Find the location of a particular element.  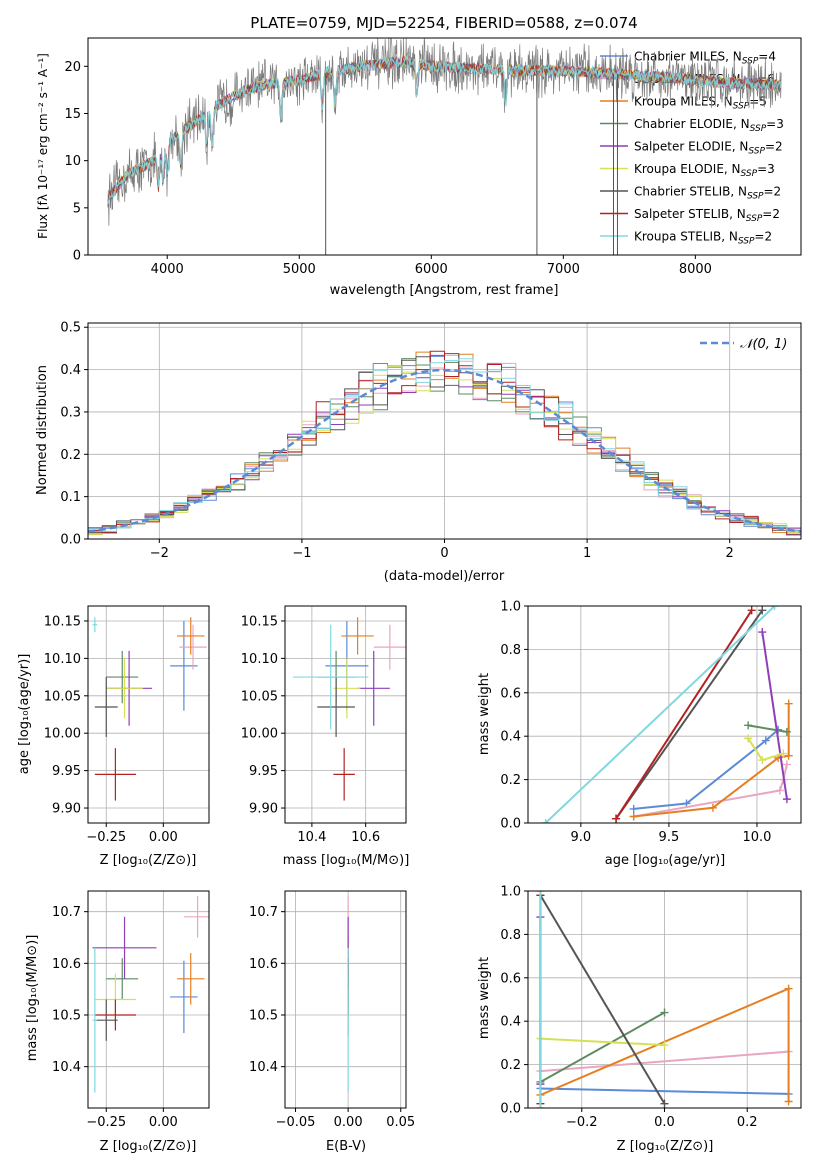

x-tick-label: 2 is located at coordinates (730, 553).